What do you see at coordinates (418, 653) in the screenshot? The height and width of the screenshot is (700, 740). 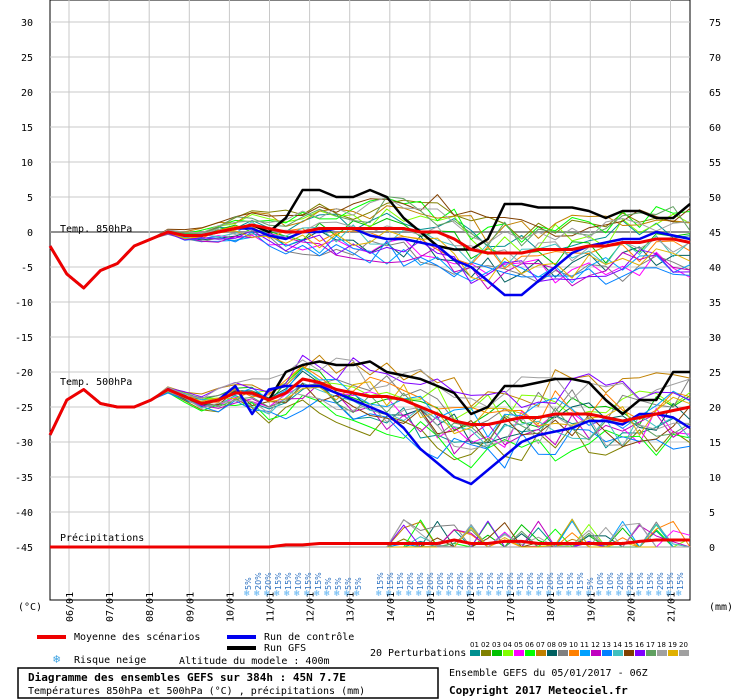 I see `legend-perturbations: 20 Perturbations` at bounding box center [418, 653].